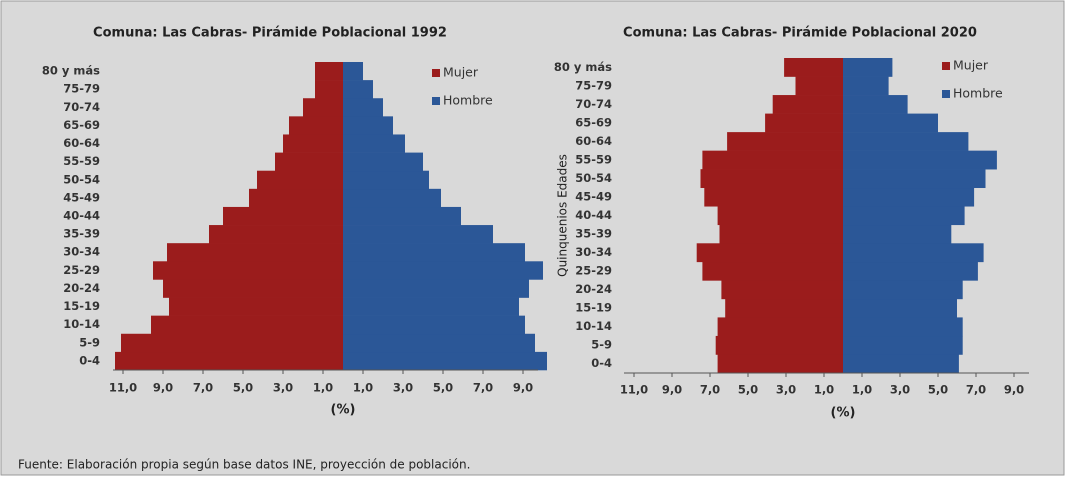 The height and width of the screenshot is (480, 1065). What do you see at coordinates (81, 107) in the screenshot?
I see `category-label: 70-74` at bounding box center [81, 107].